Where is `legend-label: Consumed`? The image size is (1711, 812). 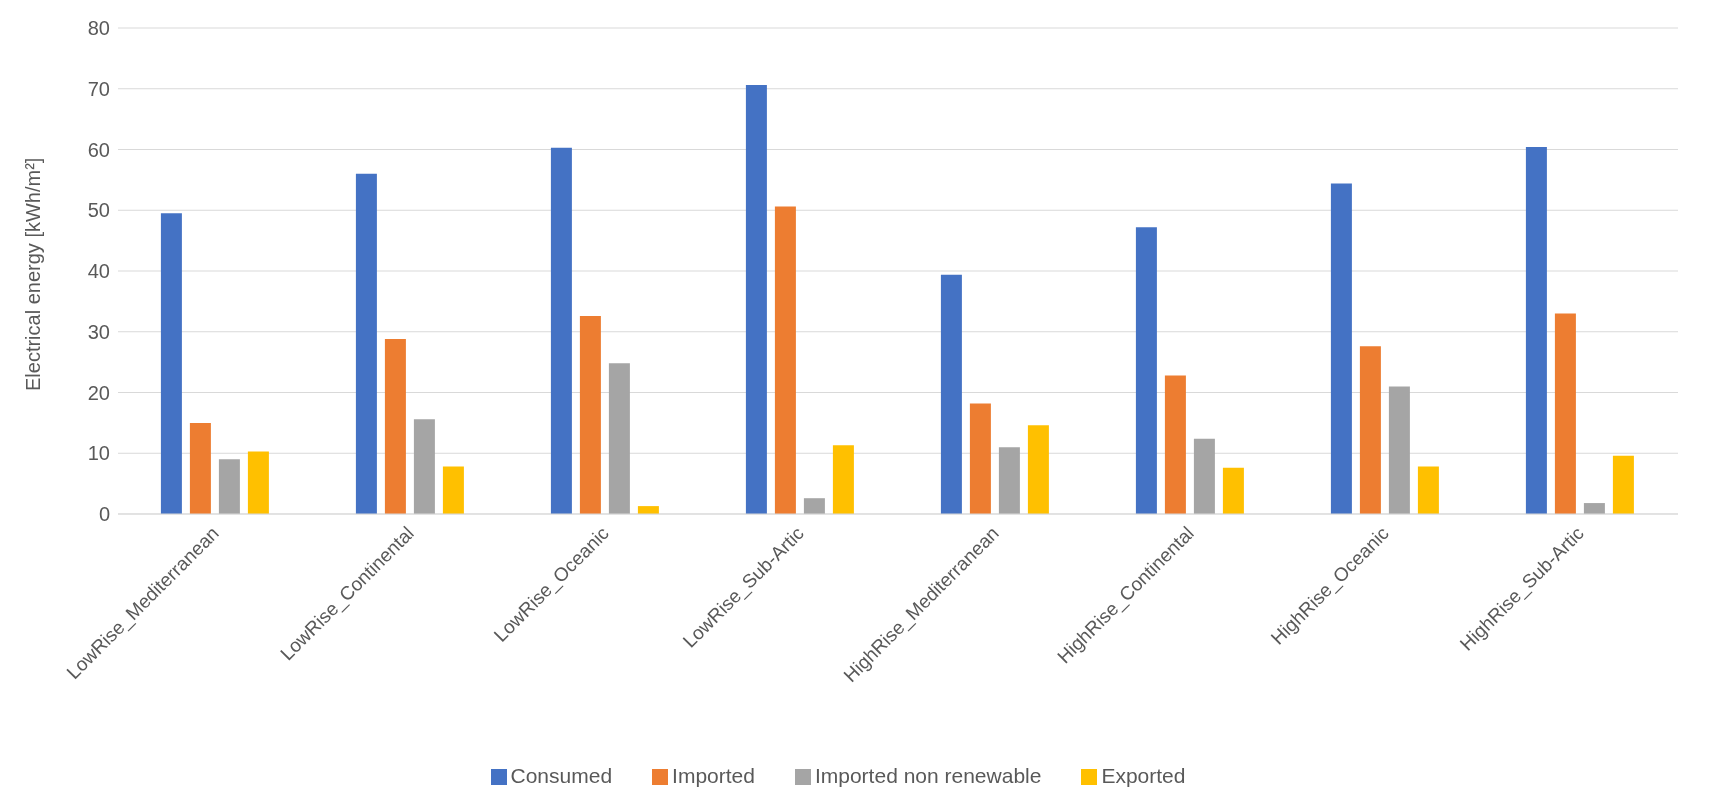
legend-label: Consumed is located at coordinates (561, 775).